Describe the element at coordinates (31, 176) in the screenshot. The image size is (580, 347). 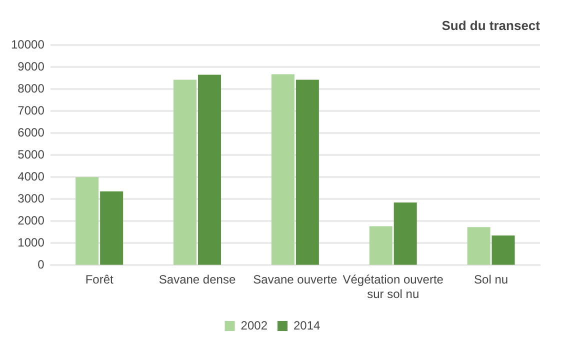
I see `y-tick-label: 4000` at that location.